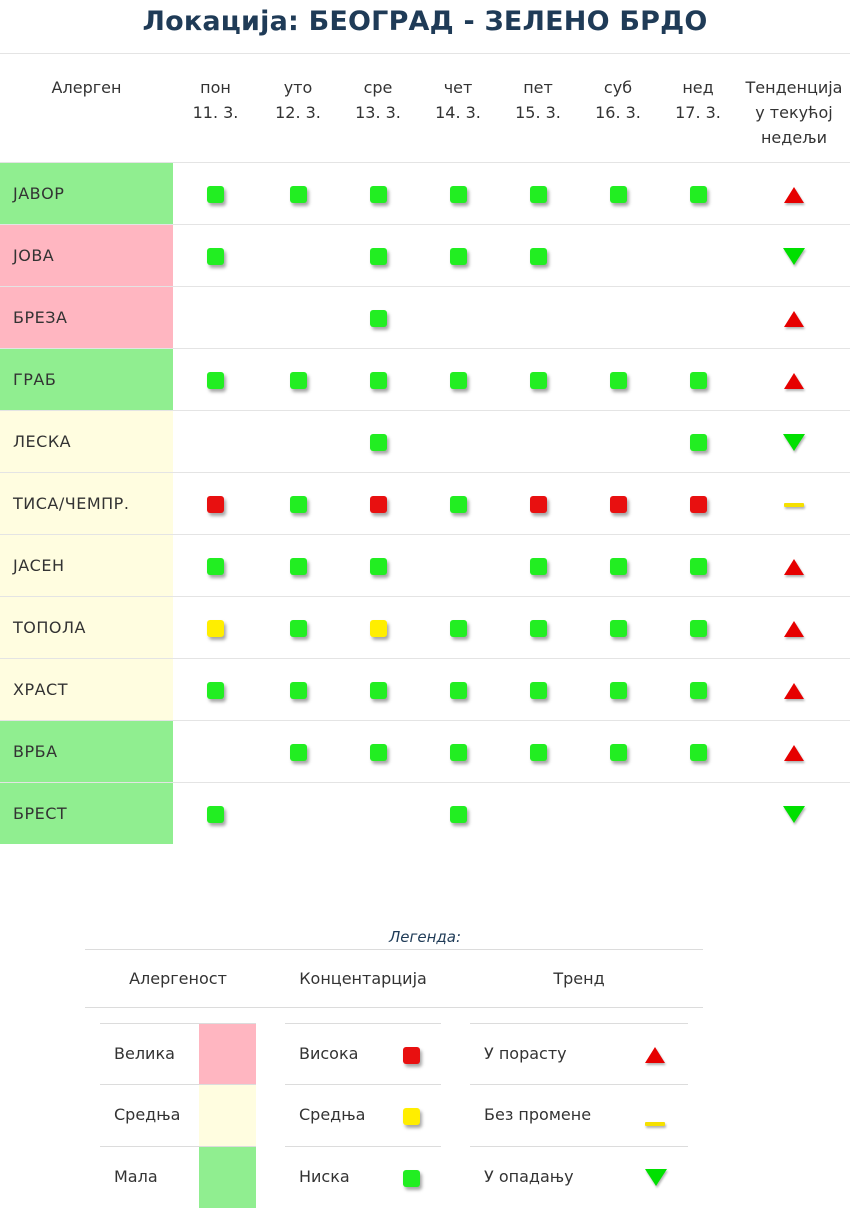  What do you see at coordinates (394, 949) in the screenshot?
I see `legend-top-divider` at bounding box center [394, 949].